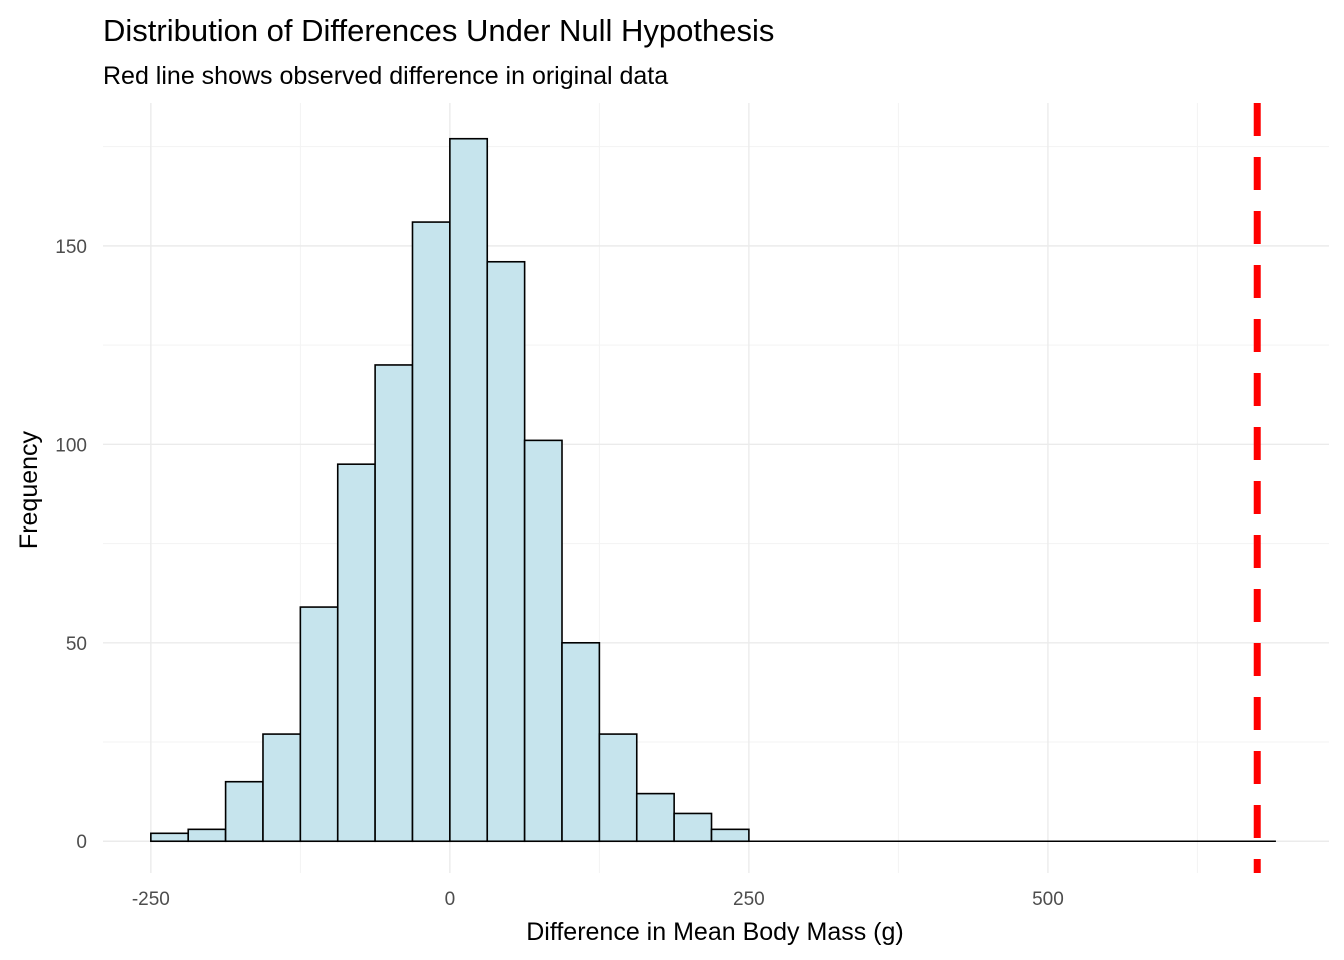  What do you see at coordinates (151, 899) in the screenshot?
I see `x-tick-label: -250` at bounding box center [151, 899].